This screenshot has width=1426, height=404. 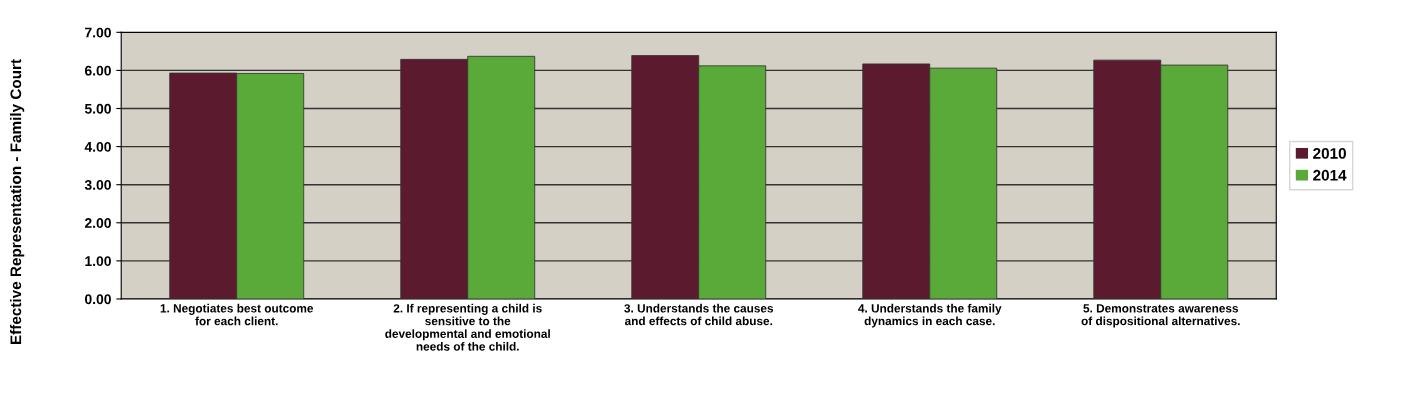 What do you see at coordinates (467, 327) in the screenshot?
I see `x-tick-label: 2. If representing a child is sensitive to the developmental and emotional needs of the child.` at bounding box center [467, 327].